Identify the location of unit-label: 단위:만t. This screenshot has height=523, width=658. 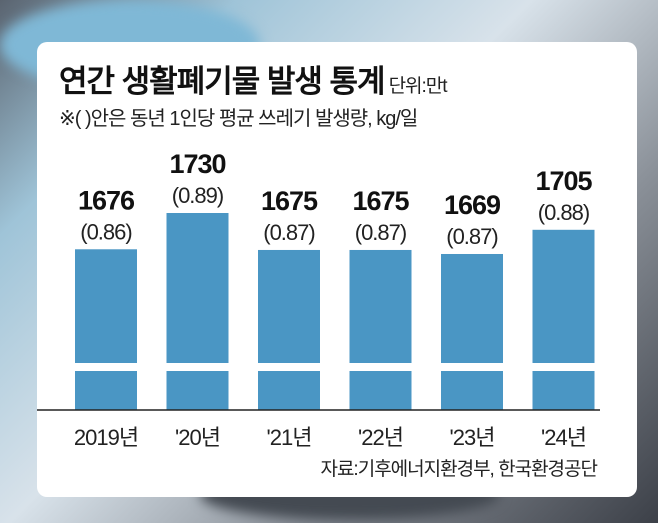
(418, 86).